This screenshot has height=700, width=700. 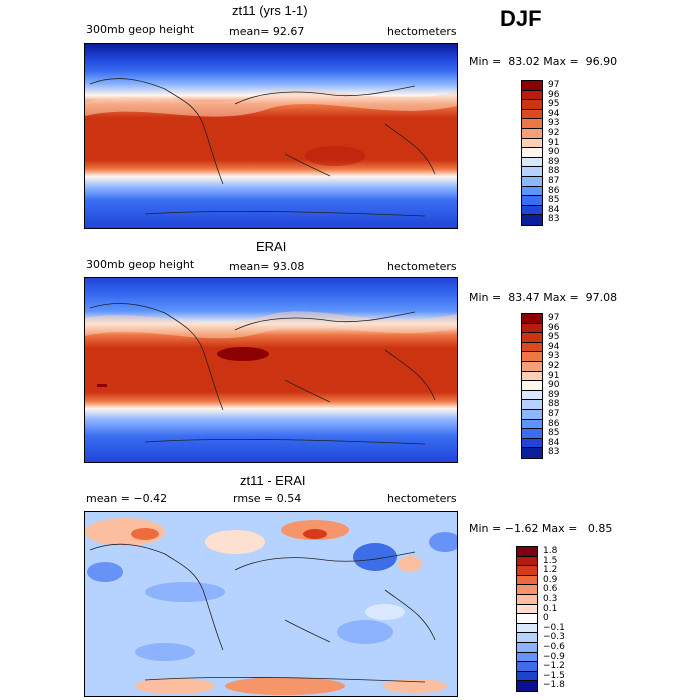 I want to click on panel1-mean: mean= 92.67, so click(x=267, y=31).